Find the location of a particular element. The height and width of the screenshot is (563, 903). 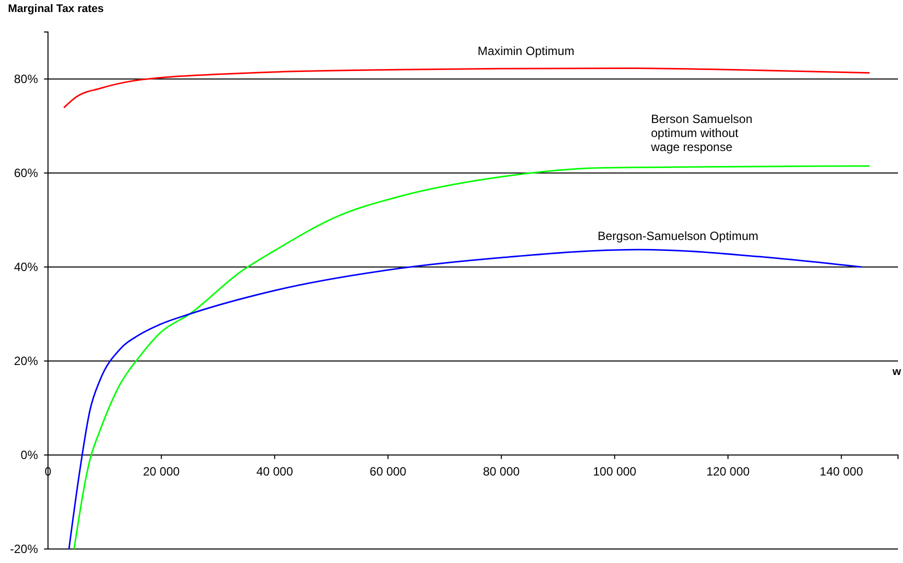

y-tick-label: -20% is located at coordinates (24, 549).